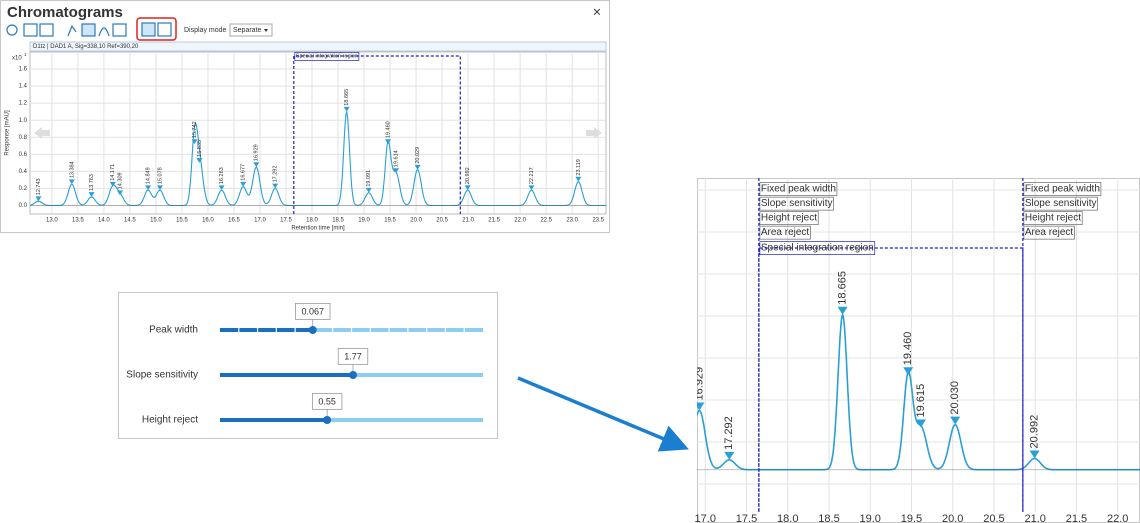 This screenshot has width=1140, height=523. Describe the element at coordinates (25, 54) in the screenshot. I see `y-scale-exponent: 1` at that location.